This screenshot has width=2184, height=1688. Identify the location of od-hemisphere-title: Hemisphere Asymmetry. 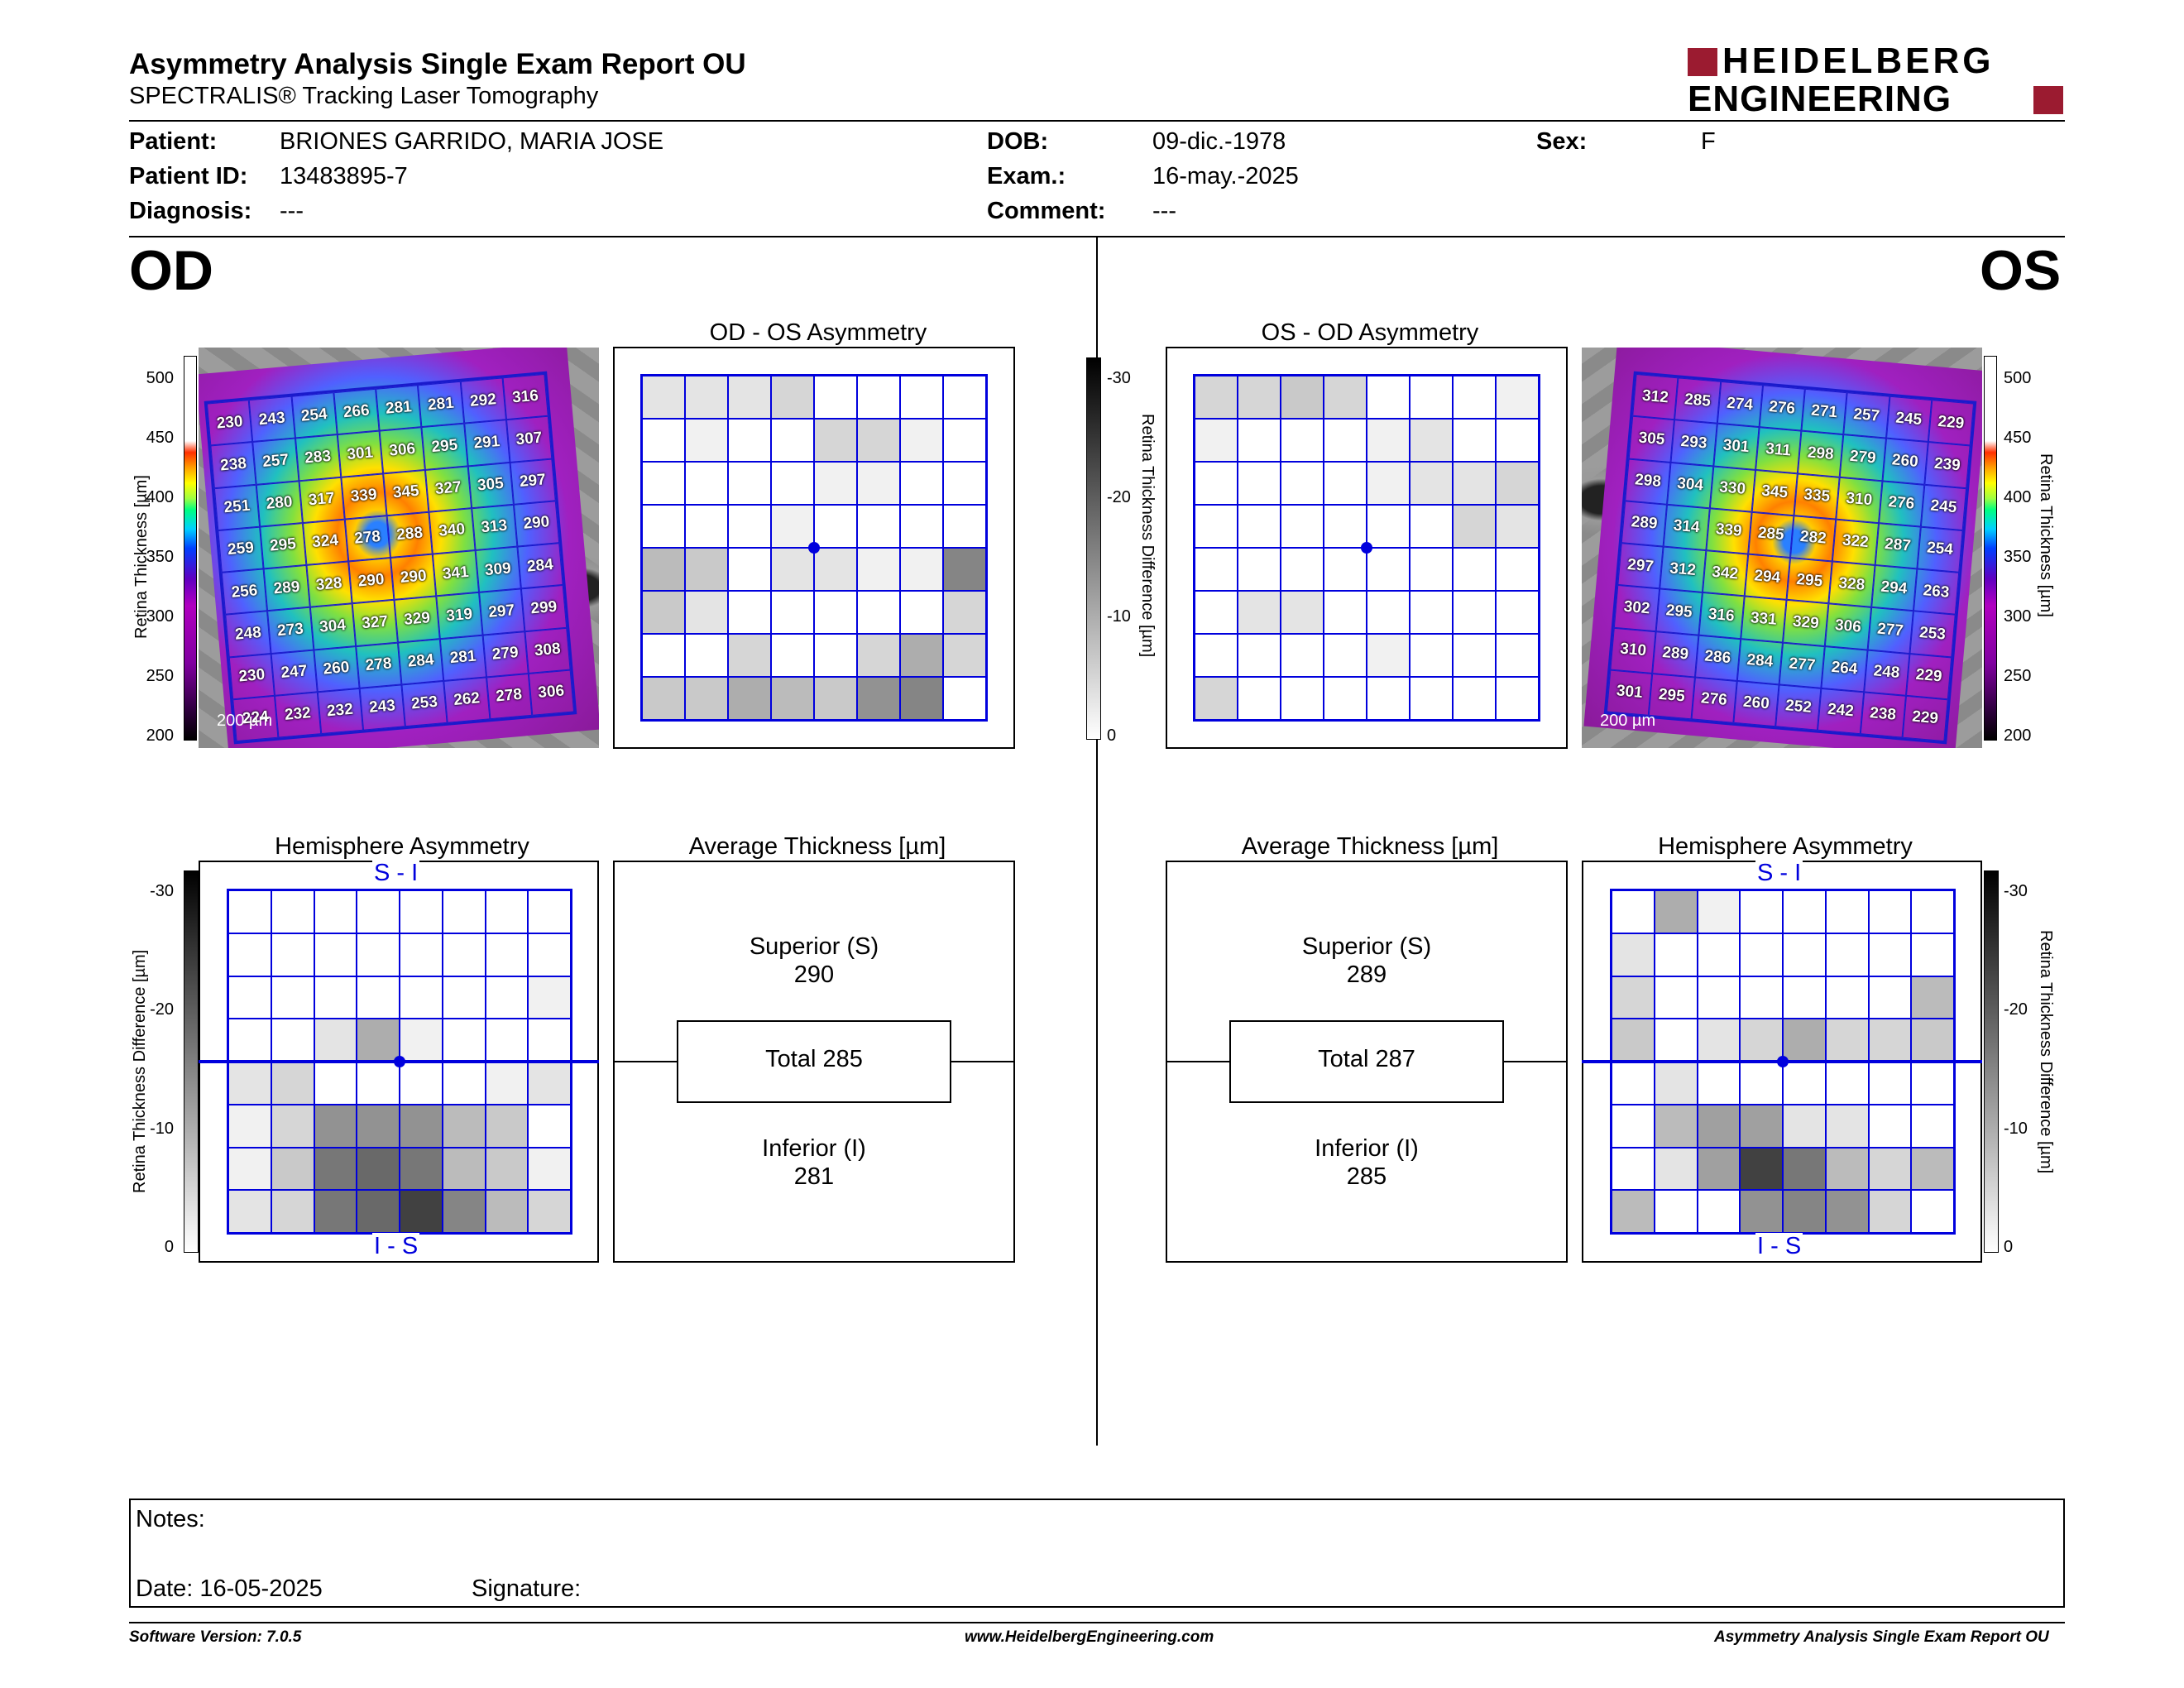
(402, 847).